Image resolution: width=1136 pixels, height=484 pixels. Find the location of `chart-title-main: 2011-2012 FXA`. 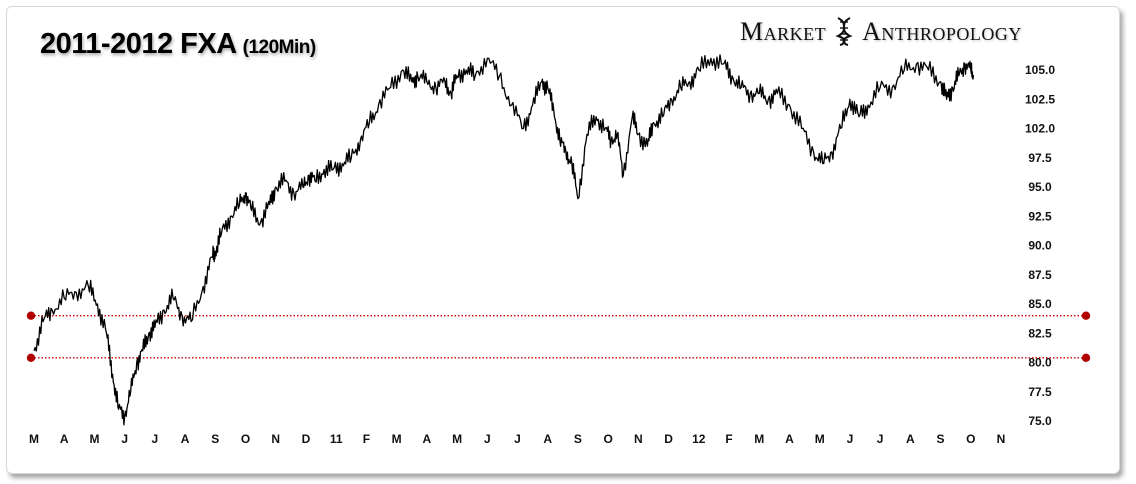

chart-title-main: 2011-2012 FXA is located at coordinates (138, 44).